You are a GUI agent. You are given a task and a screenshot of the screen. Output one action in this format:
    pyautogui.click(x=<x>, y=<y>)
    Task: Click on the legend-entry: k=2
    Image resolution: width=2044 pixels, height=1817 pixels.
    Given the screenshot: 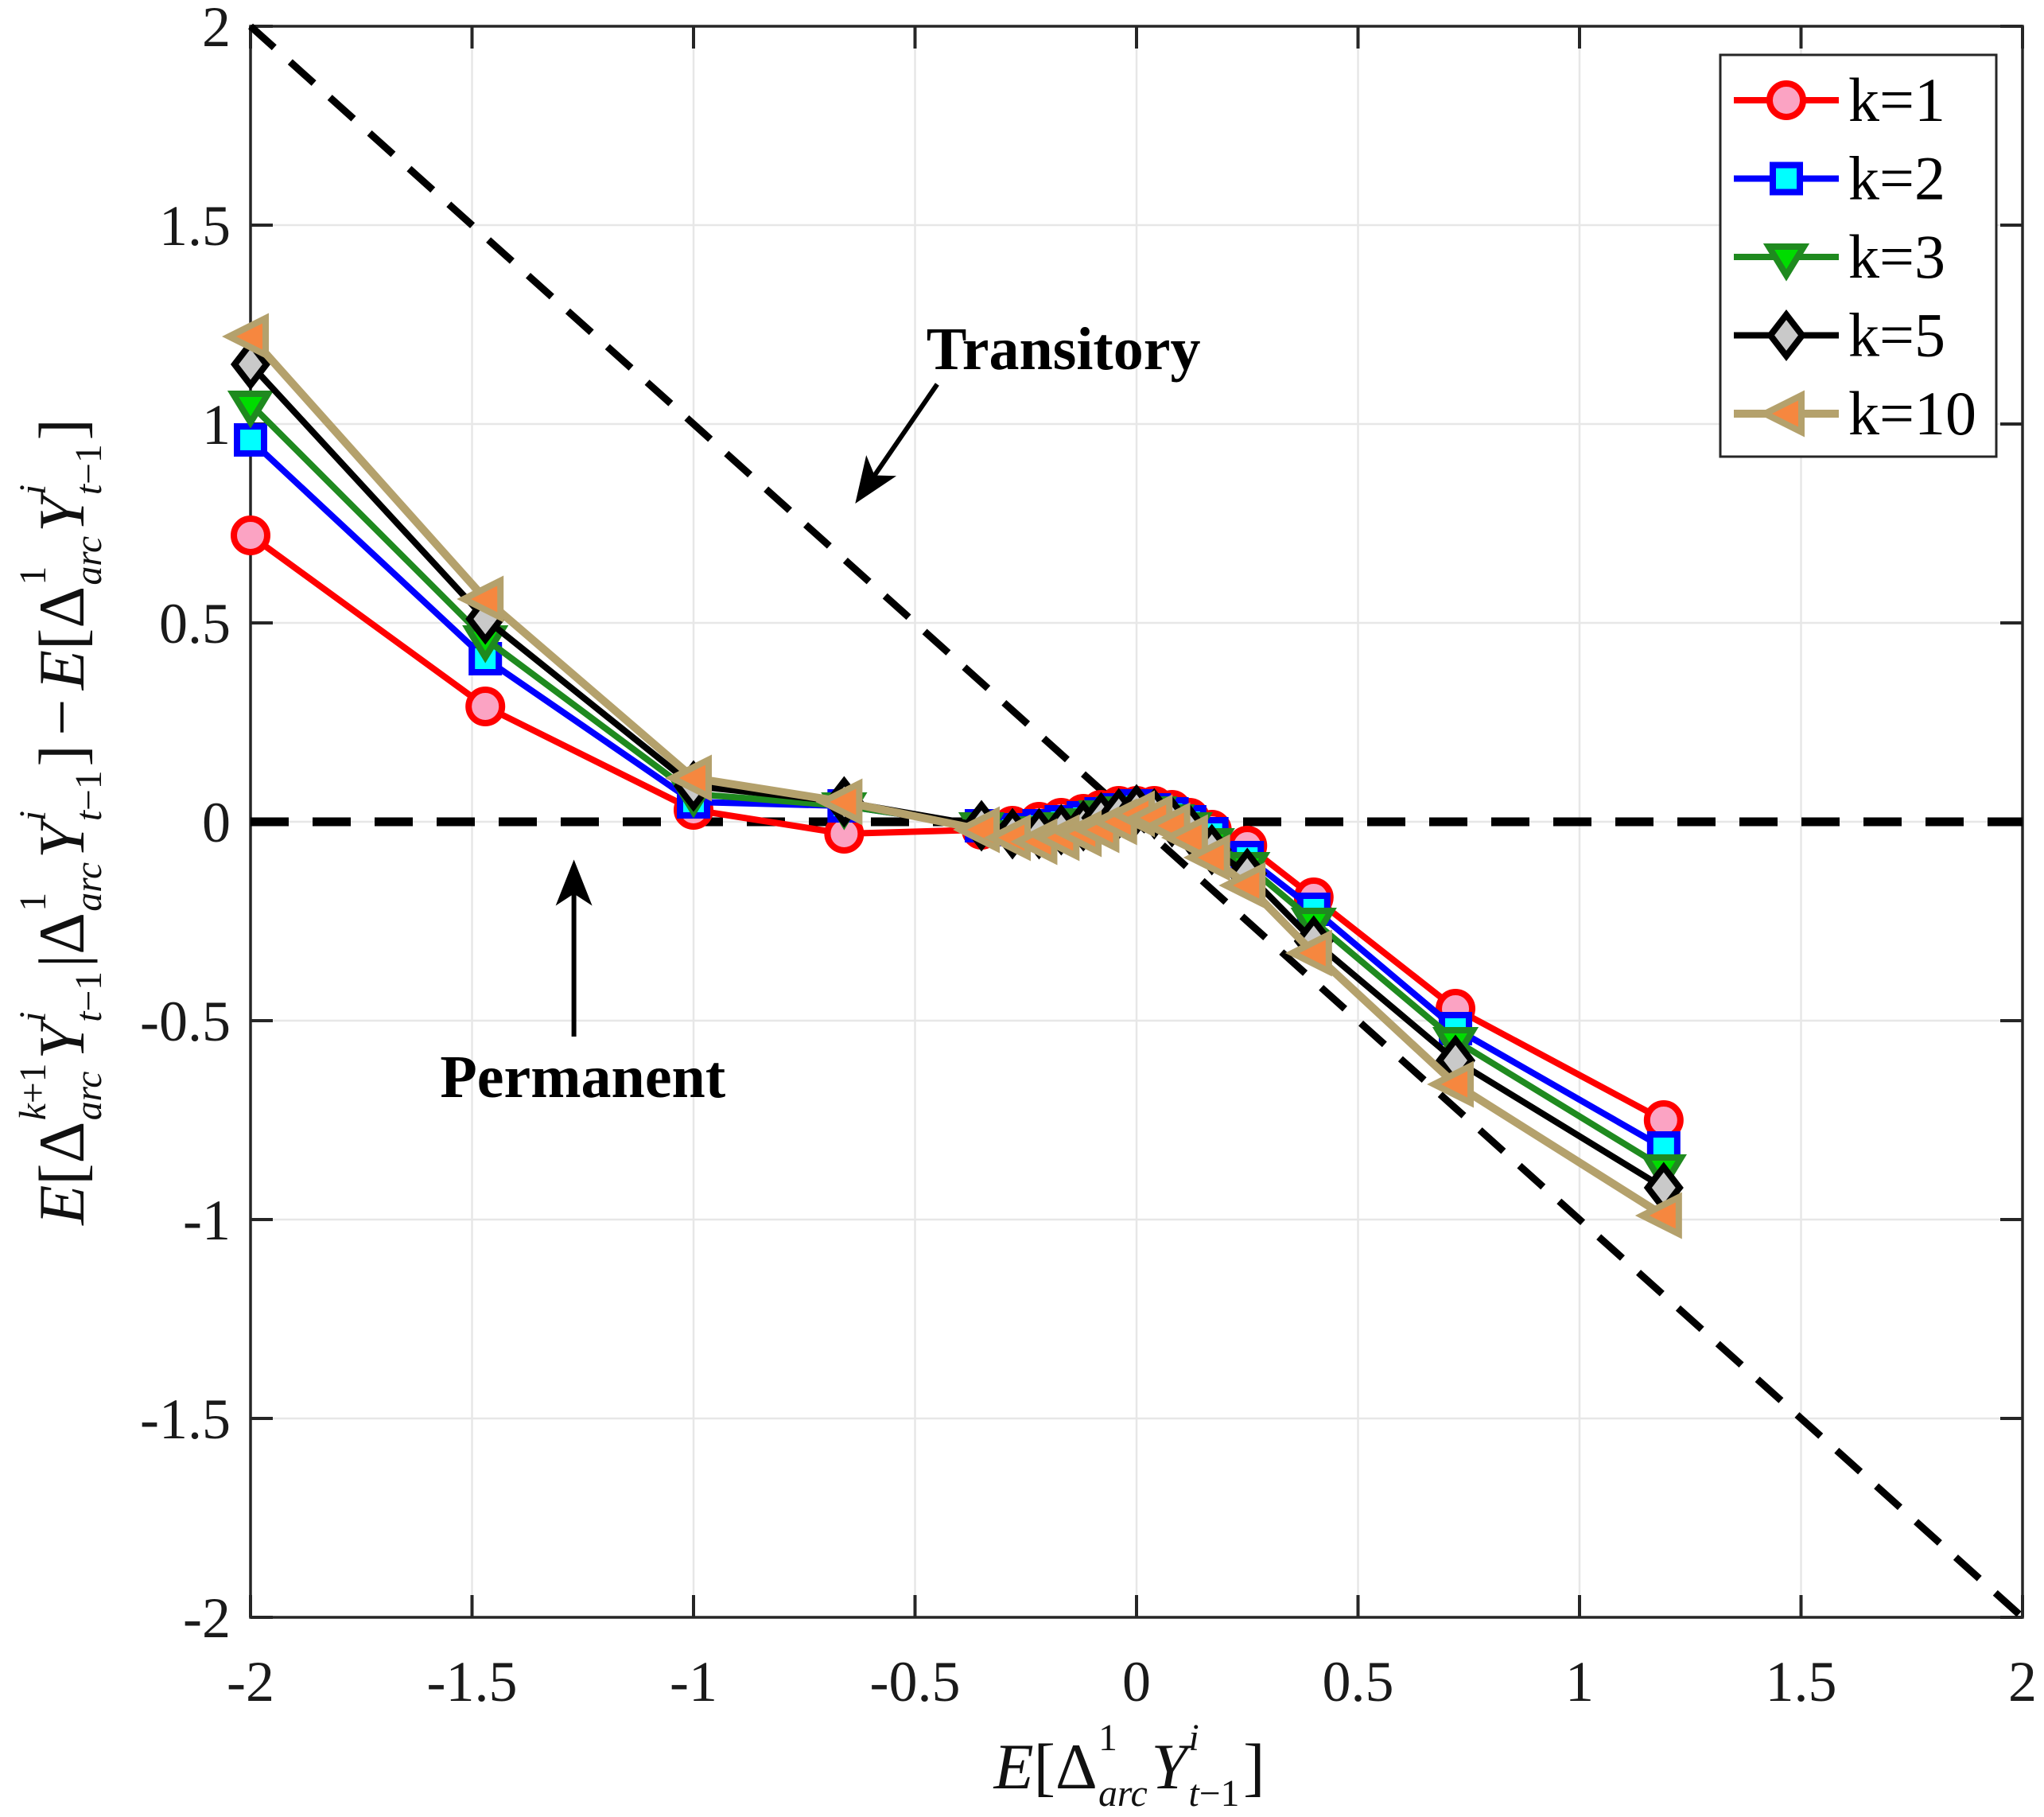 What is the action you would take?
    pyautogui.click(x=1839, y=178)
    